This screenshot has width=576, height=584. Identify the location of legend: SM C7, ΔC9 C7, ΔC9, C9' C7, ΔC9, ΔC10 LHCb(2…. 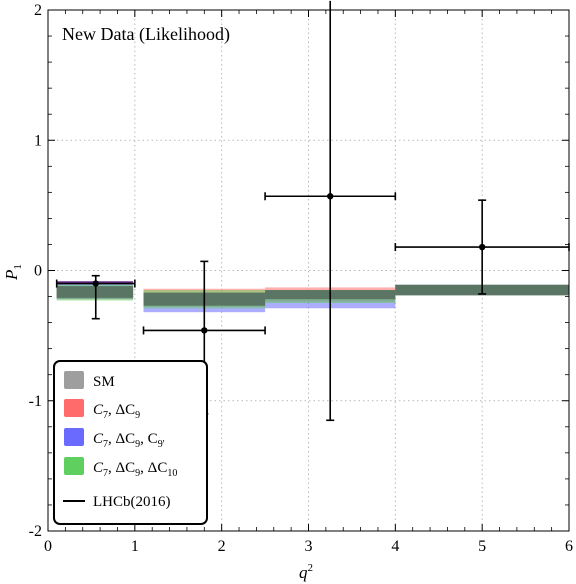
(130, 442).